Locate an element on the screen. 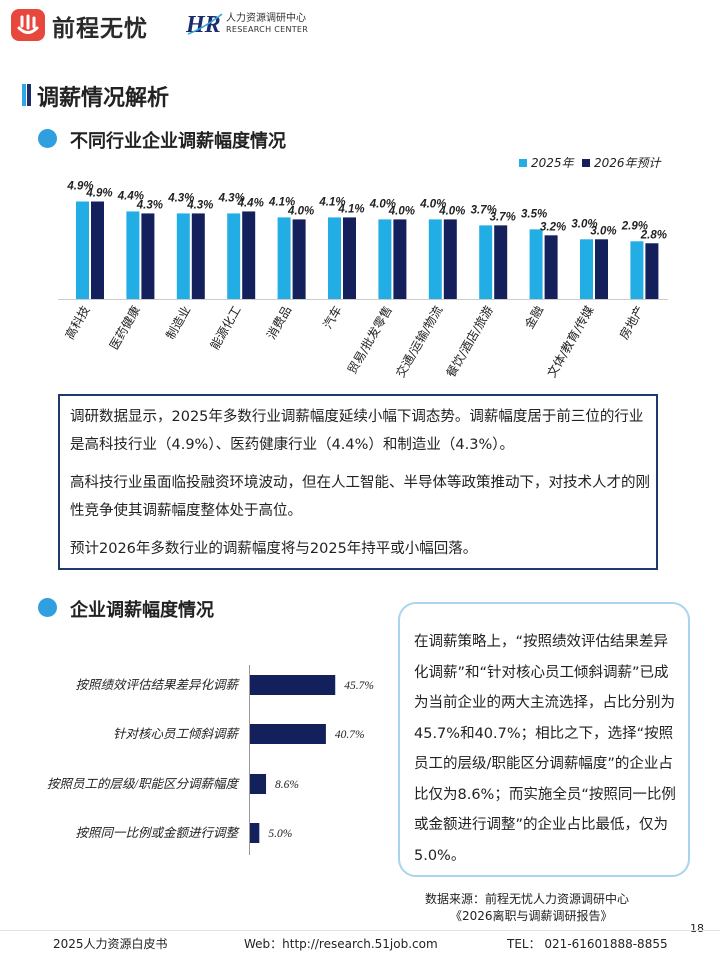 The image size is (720, 960). data-label-2025: 3.0% is located at coordinates (584, 224).